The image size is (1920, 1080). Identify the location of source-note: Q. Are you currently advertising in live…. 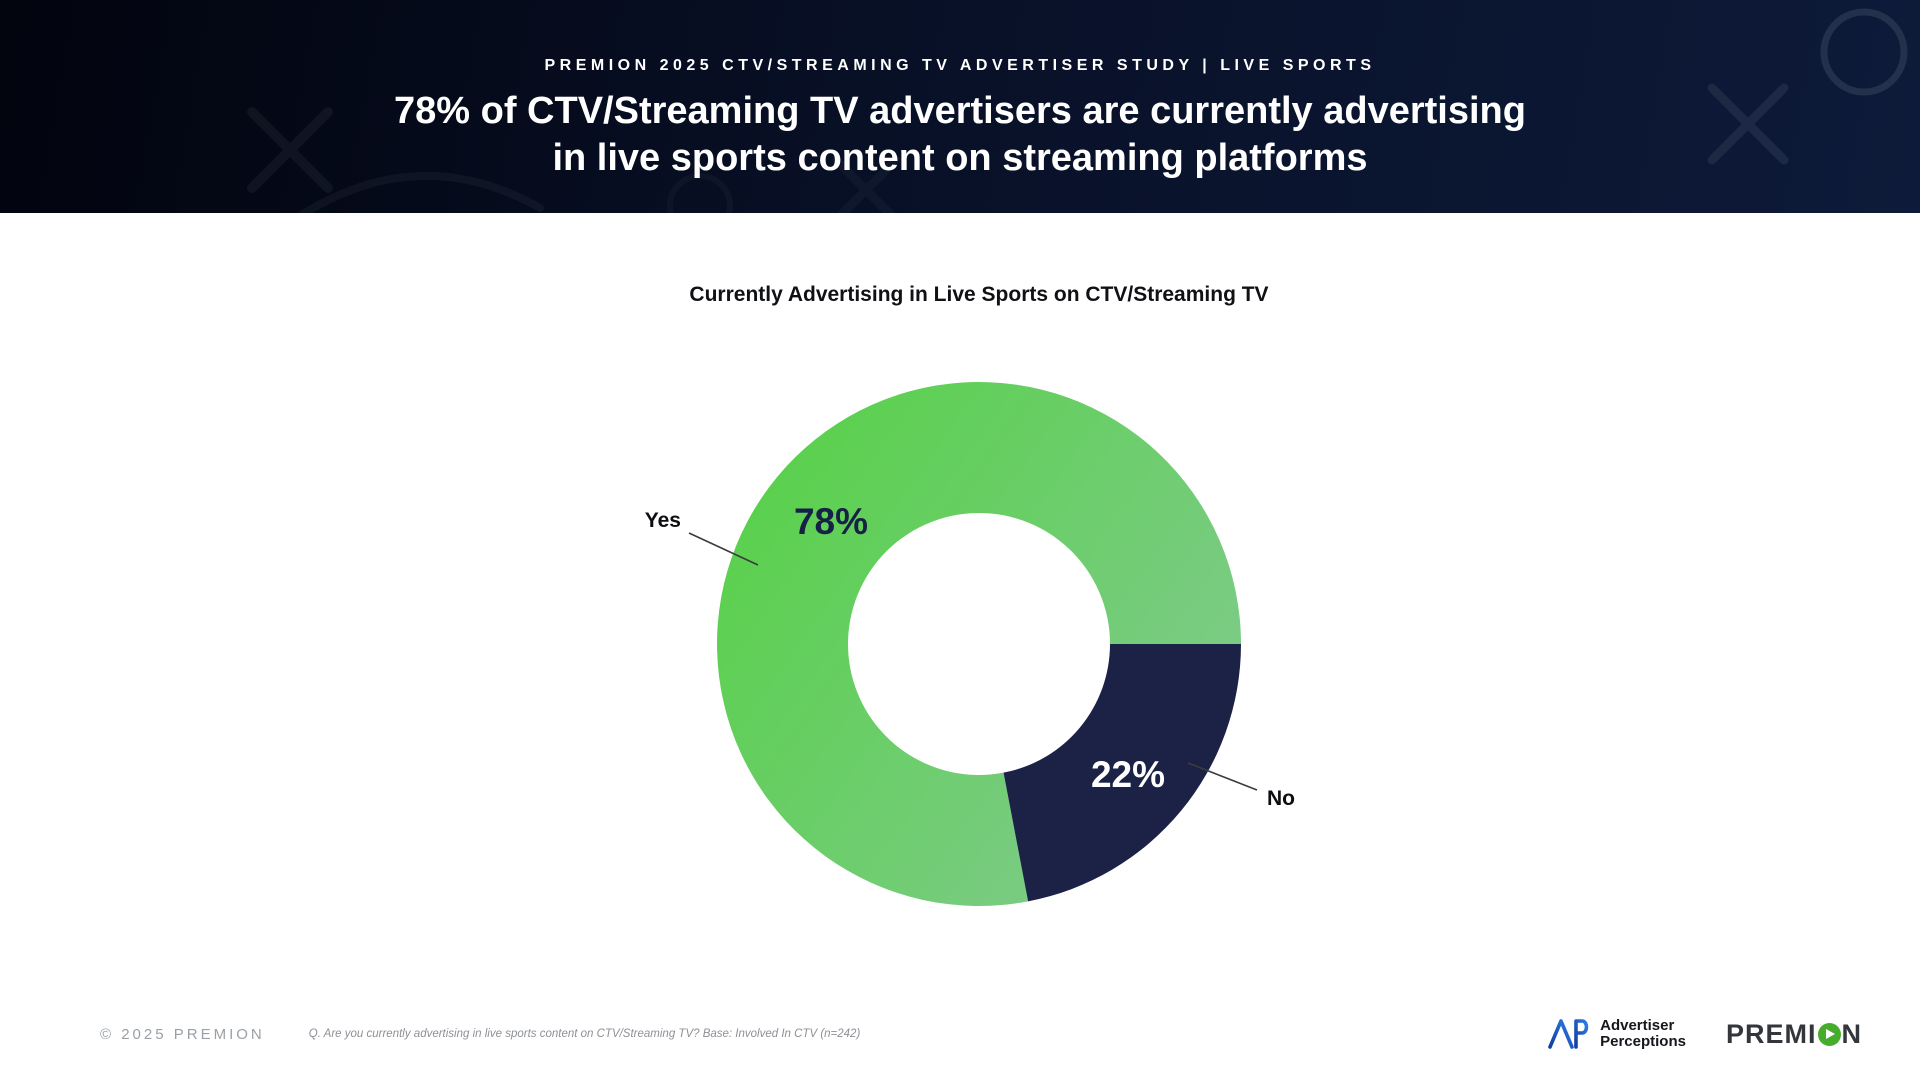
(584, 1034).